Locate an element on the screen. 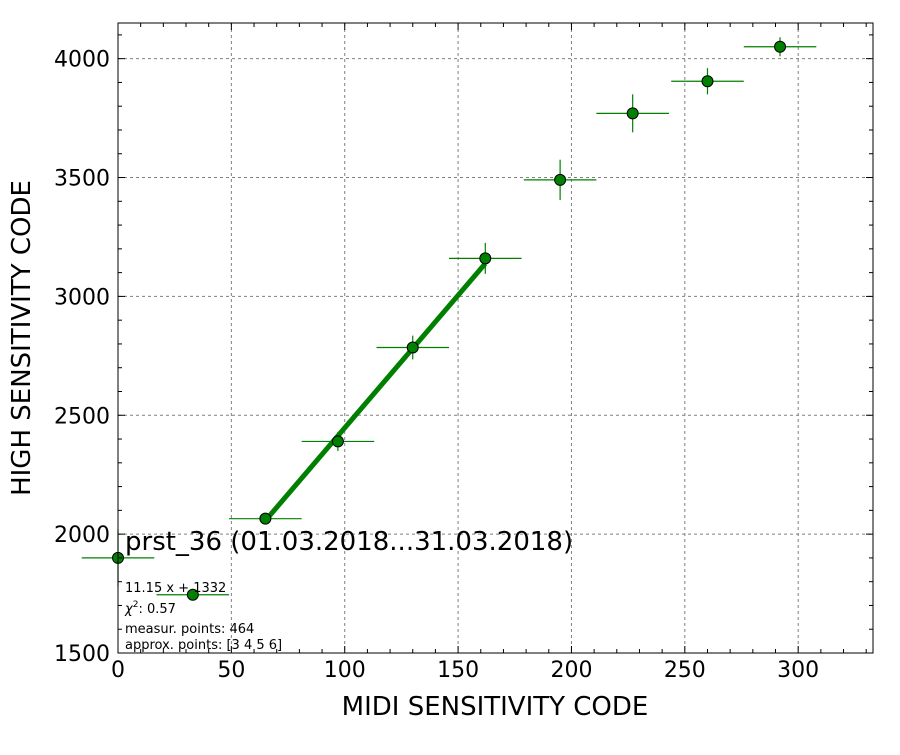 The width and height of the screenshot is (900, 755). y-tick-label: 3500 is located at coordinates (82, 179).